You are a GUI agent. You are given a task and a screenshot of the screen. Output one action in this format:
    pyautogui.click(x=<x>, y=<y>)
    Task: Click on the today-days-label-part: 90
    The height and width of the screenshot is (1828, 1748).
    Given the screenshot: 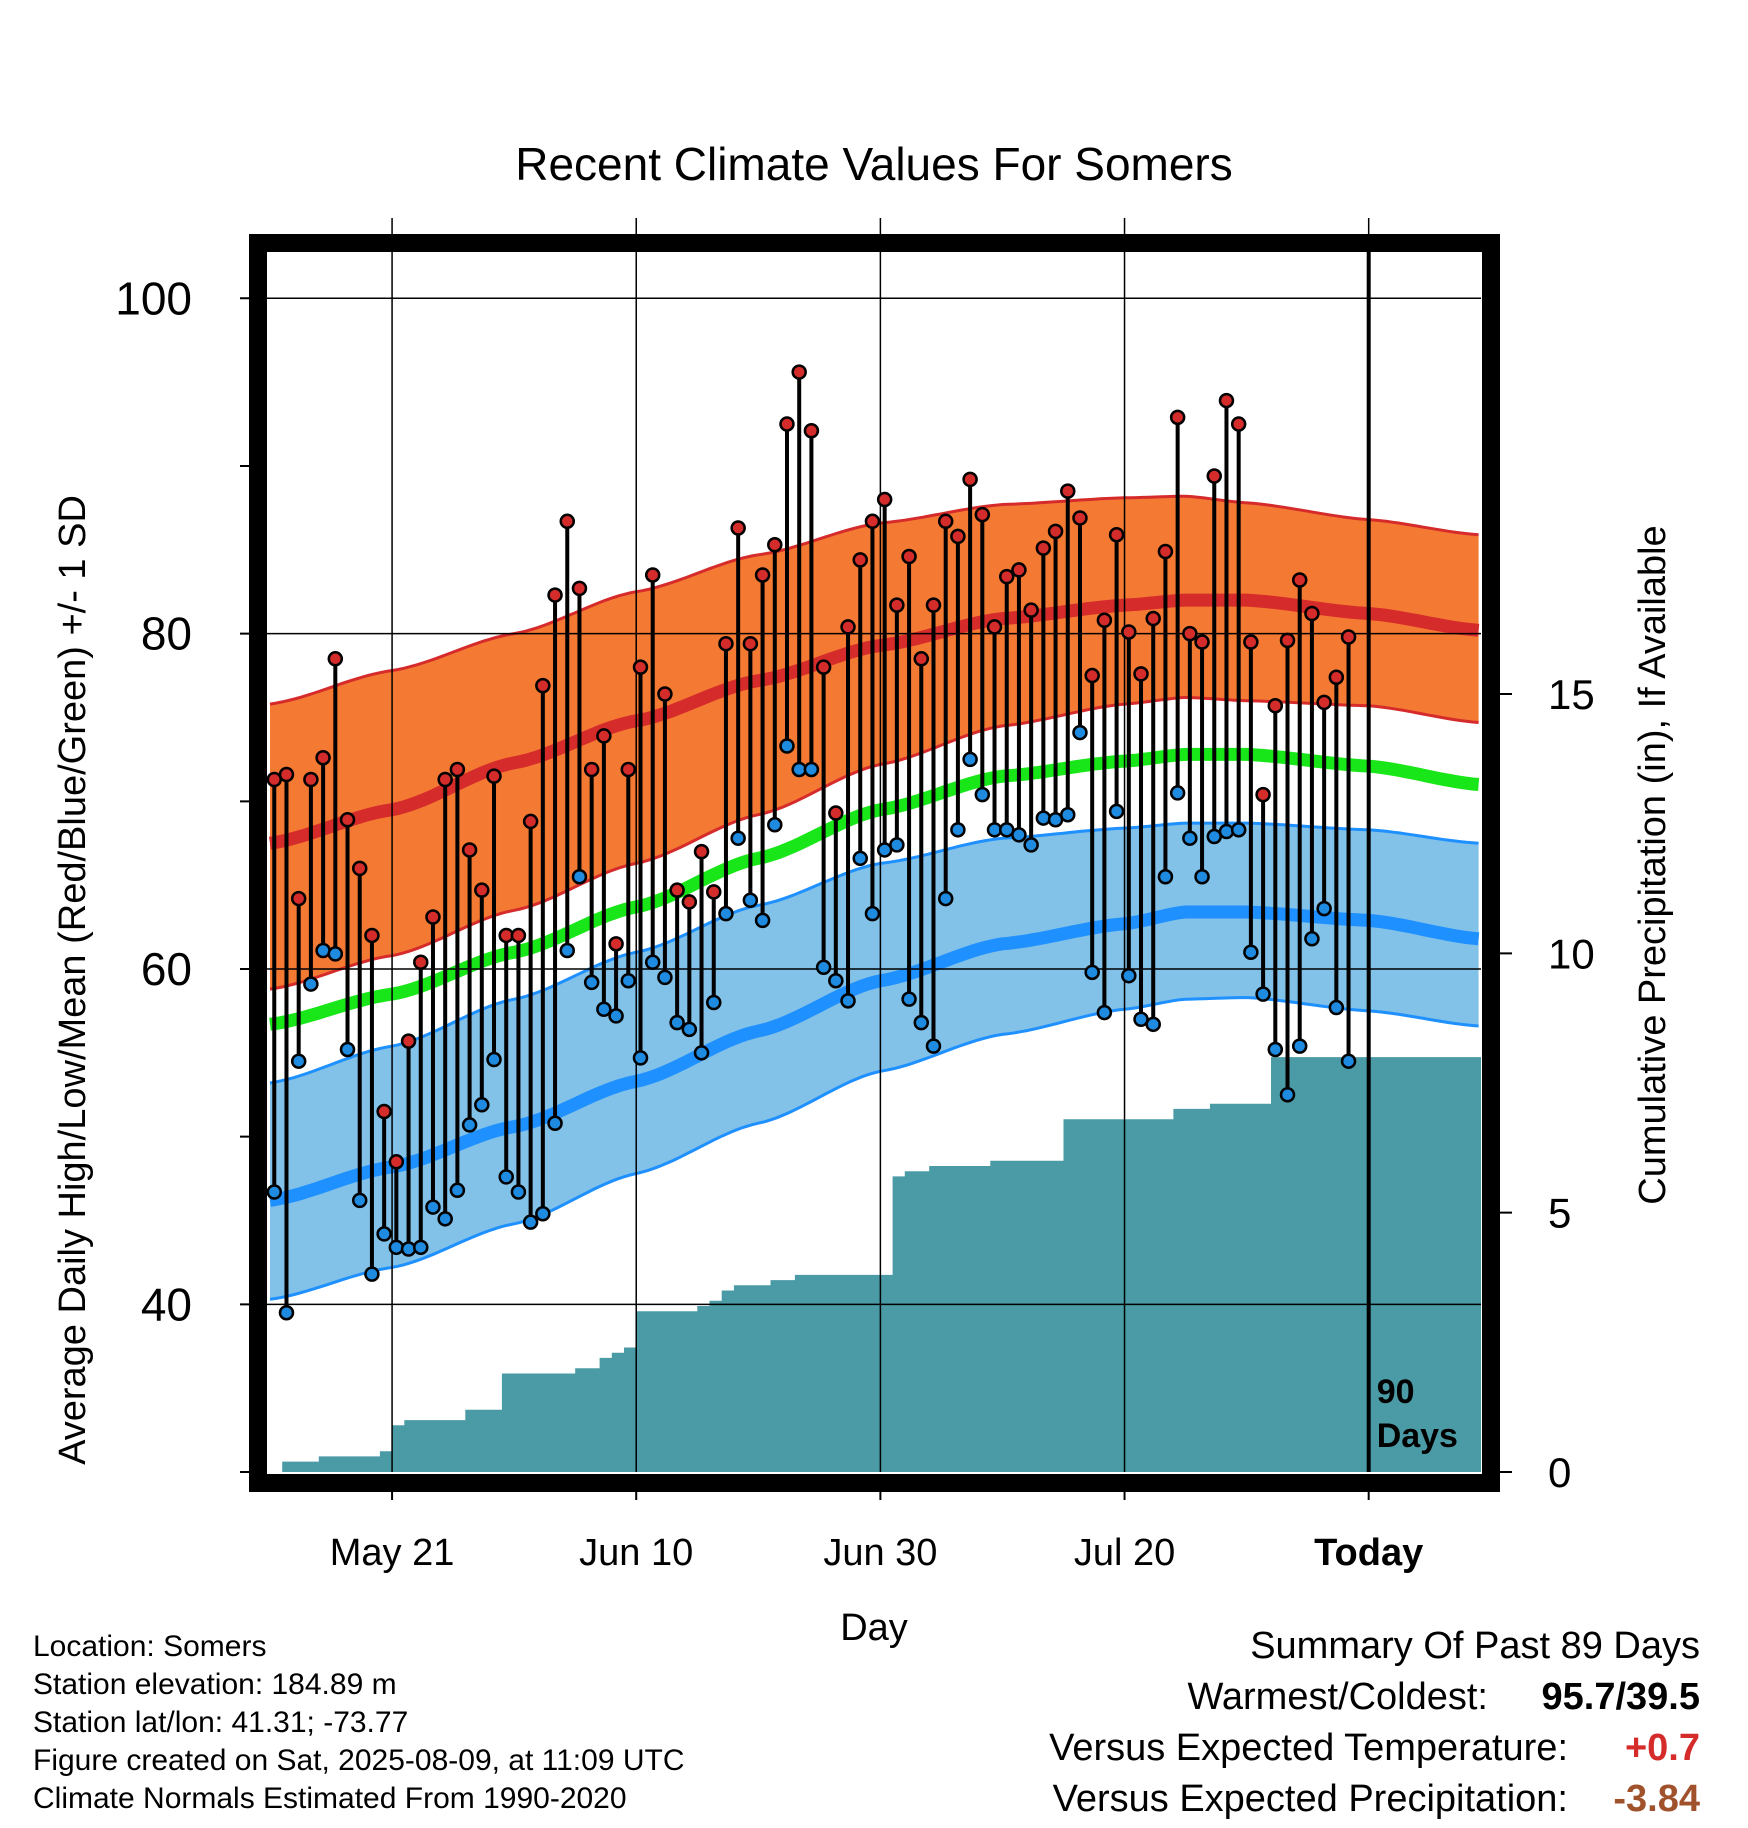 What is the action you would take?
    pyautogui.click(x=1396, y=1392)
    